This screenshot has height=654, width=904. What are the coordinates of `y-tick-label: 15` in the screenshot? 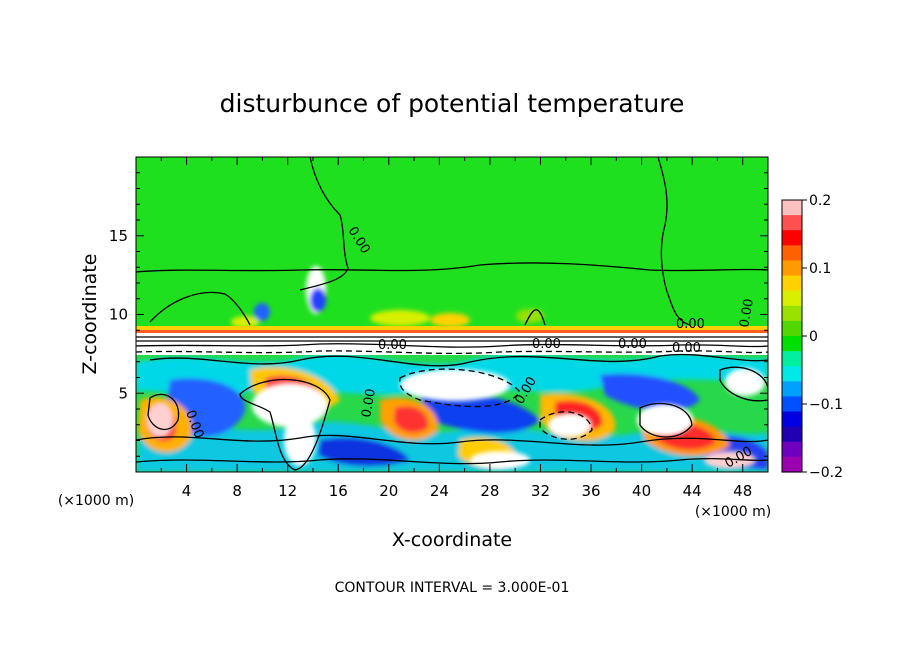 It's located at (118, 236).